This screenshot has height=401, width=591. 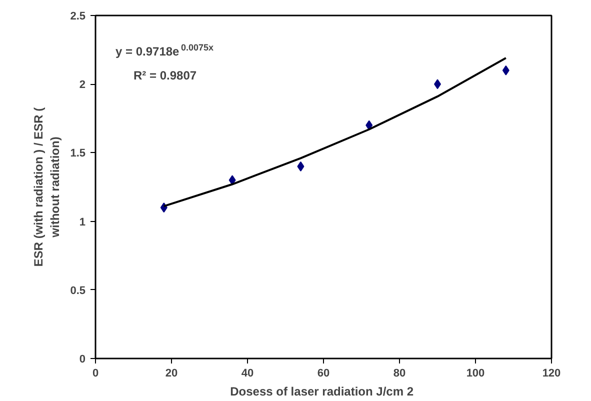 I want to click on x-tick-label: 40, so click(x=247, y=374).